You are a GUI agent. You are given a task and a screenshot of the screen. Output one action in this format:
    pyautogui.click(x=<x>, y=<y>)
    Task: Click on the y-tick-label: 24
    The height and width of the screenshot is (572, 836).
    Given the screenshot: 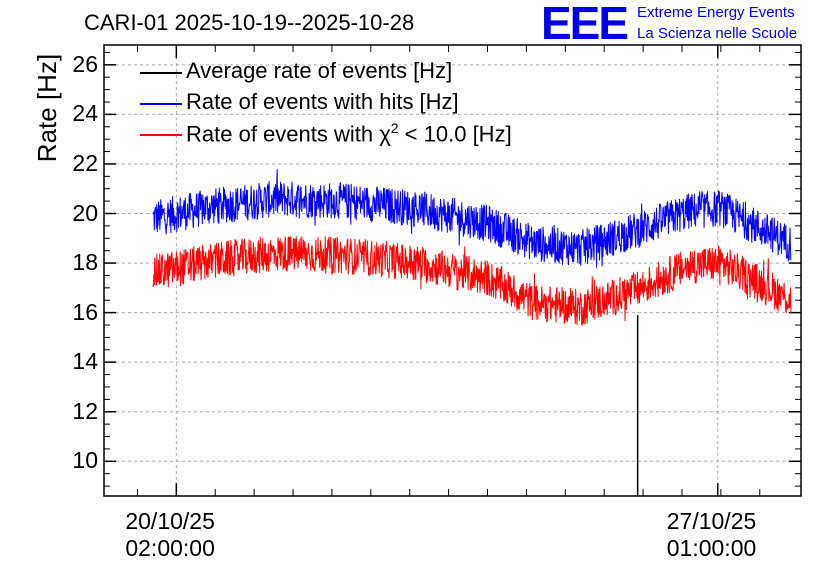 What is the action you would take?
    pyautogui.click(x=85, y=113)
    